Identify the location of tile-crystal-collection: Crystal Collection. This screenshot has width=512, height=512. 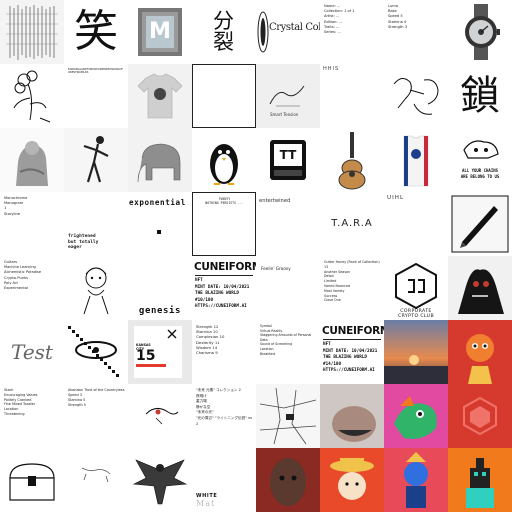
(288, 32).